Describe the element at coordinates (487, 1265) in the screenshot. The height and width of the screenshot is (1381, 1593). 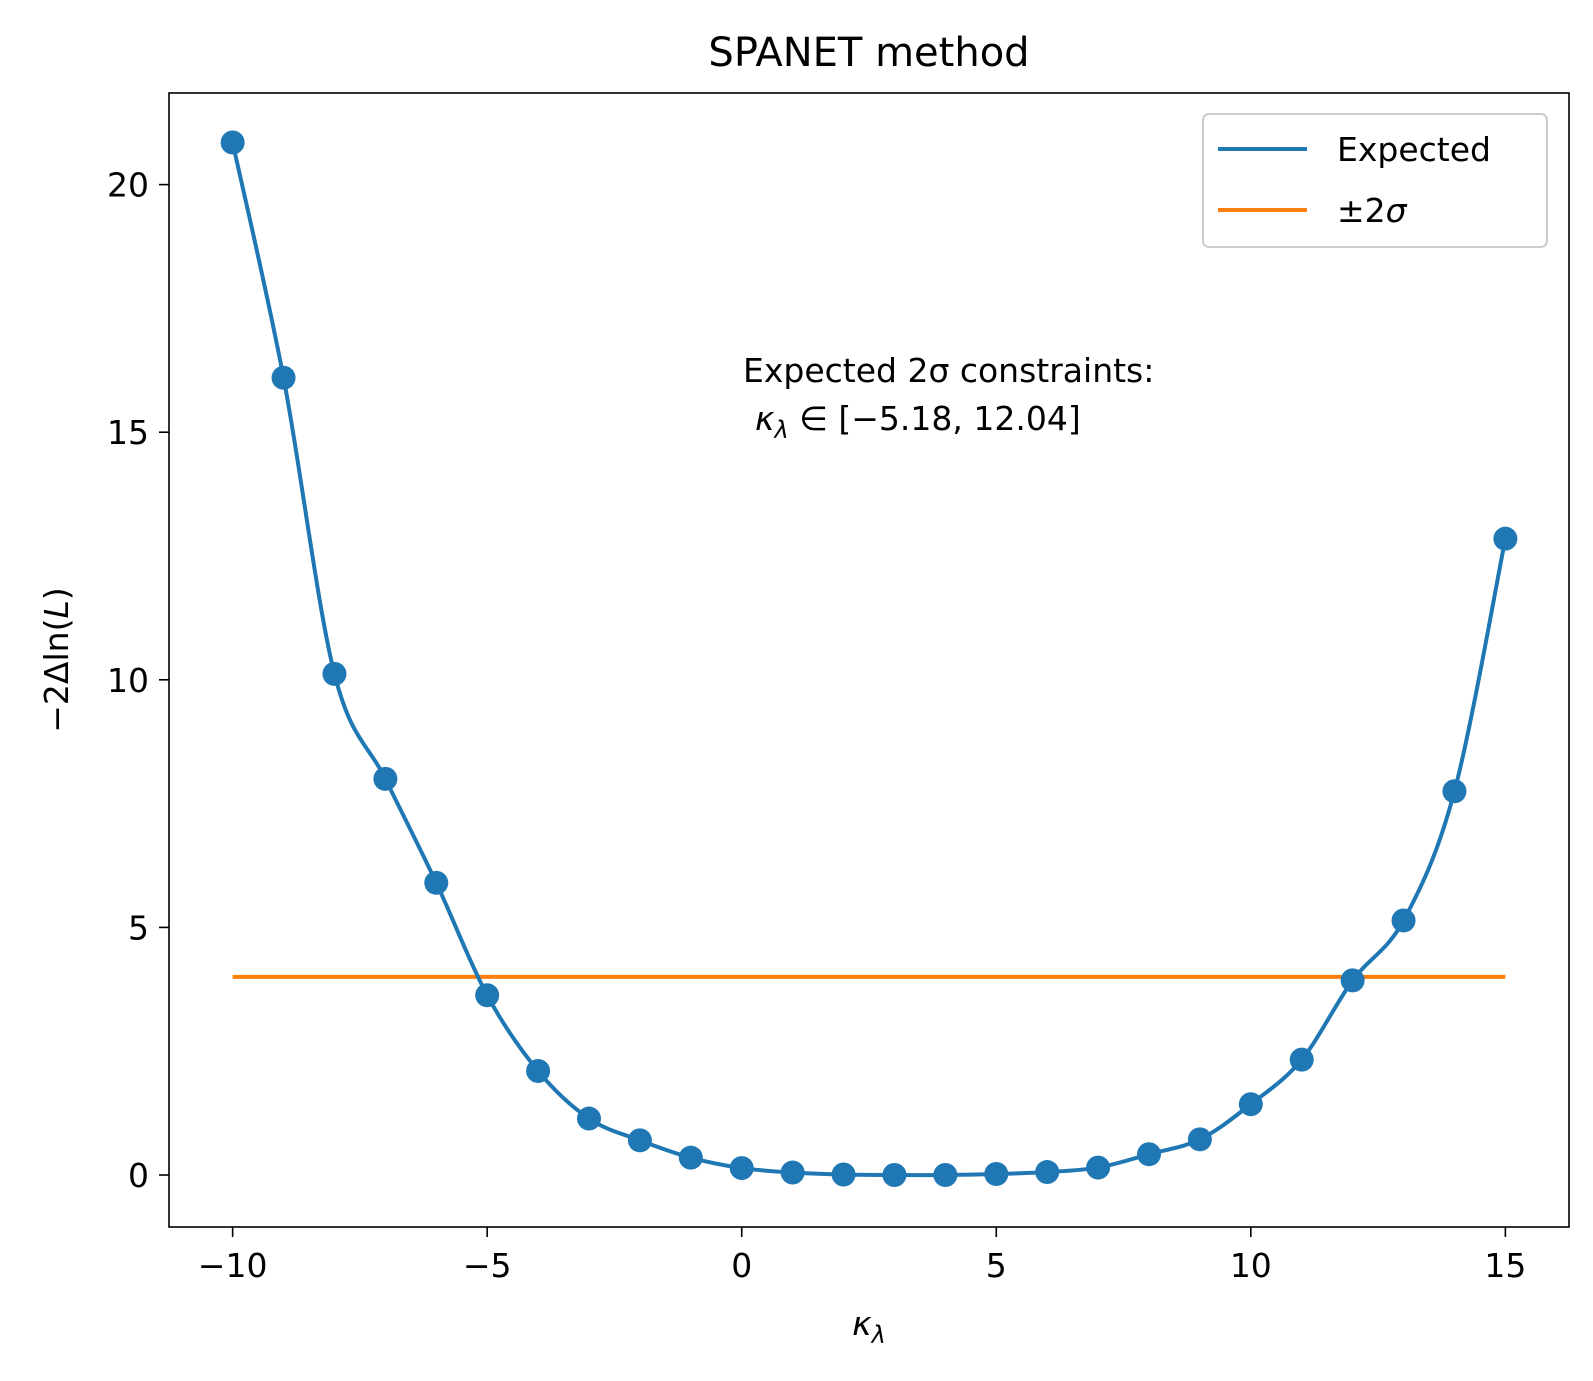
I see `x-tick-label: −5` at that location.